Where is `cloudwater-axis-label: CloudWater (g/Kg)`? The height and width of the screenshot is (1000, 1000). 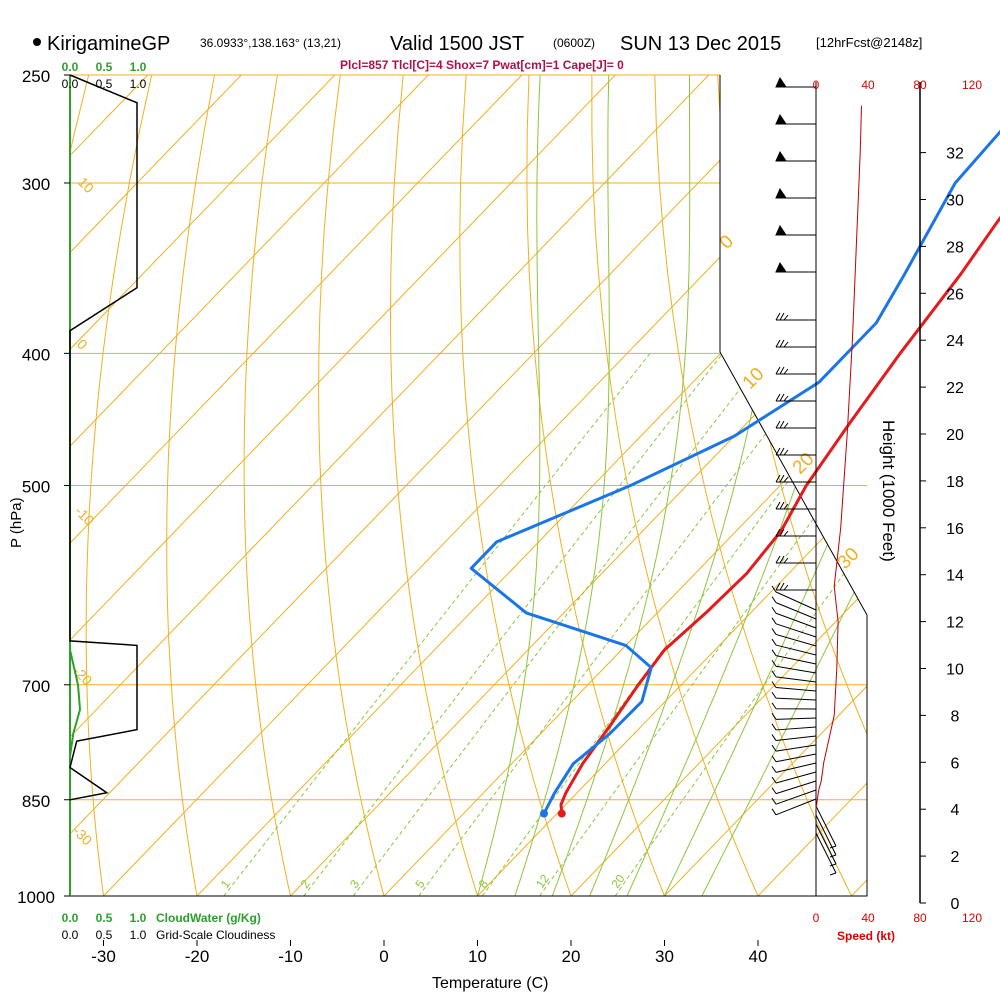 cloudwater-axis-label: CloudWater (g/Kg) is located at coordinates (208, 918).